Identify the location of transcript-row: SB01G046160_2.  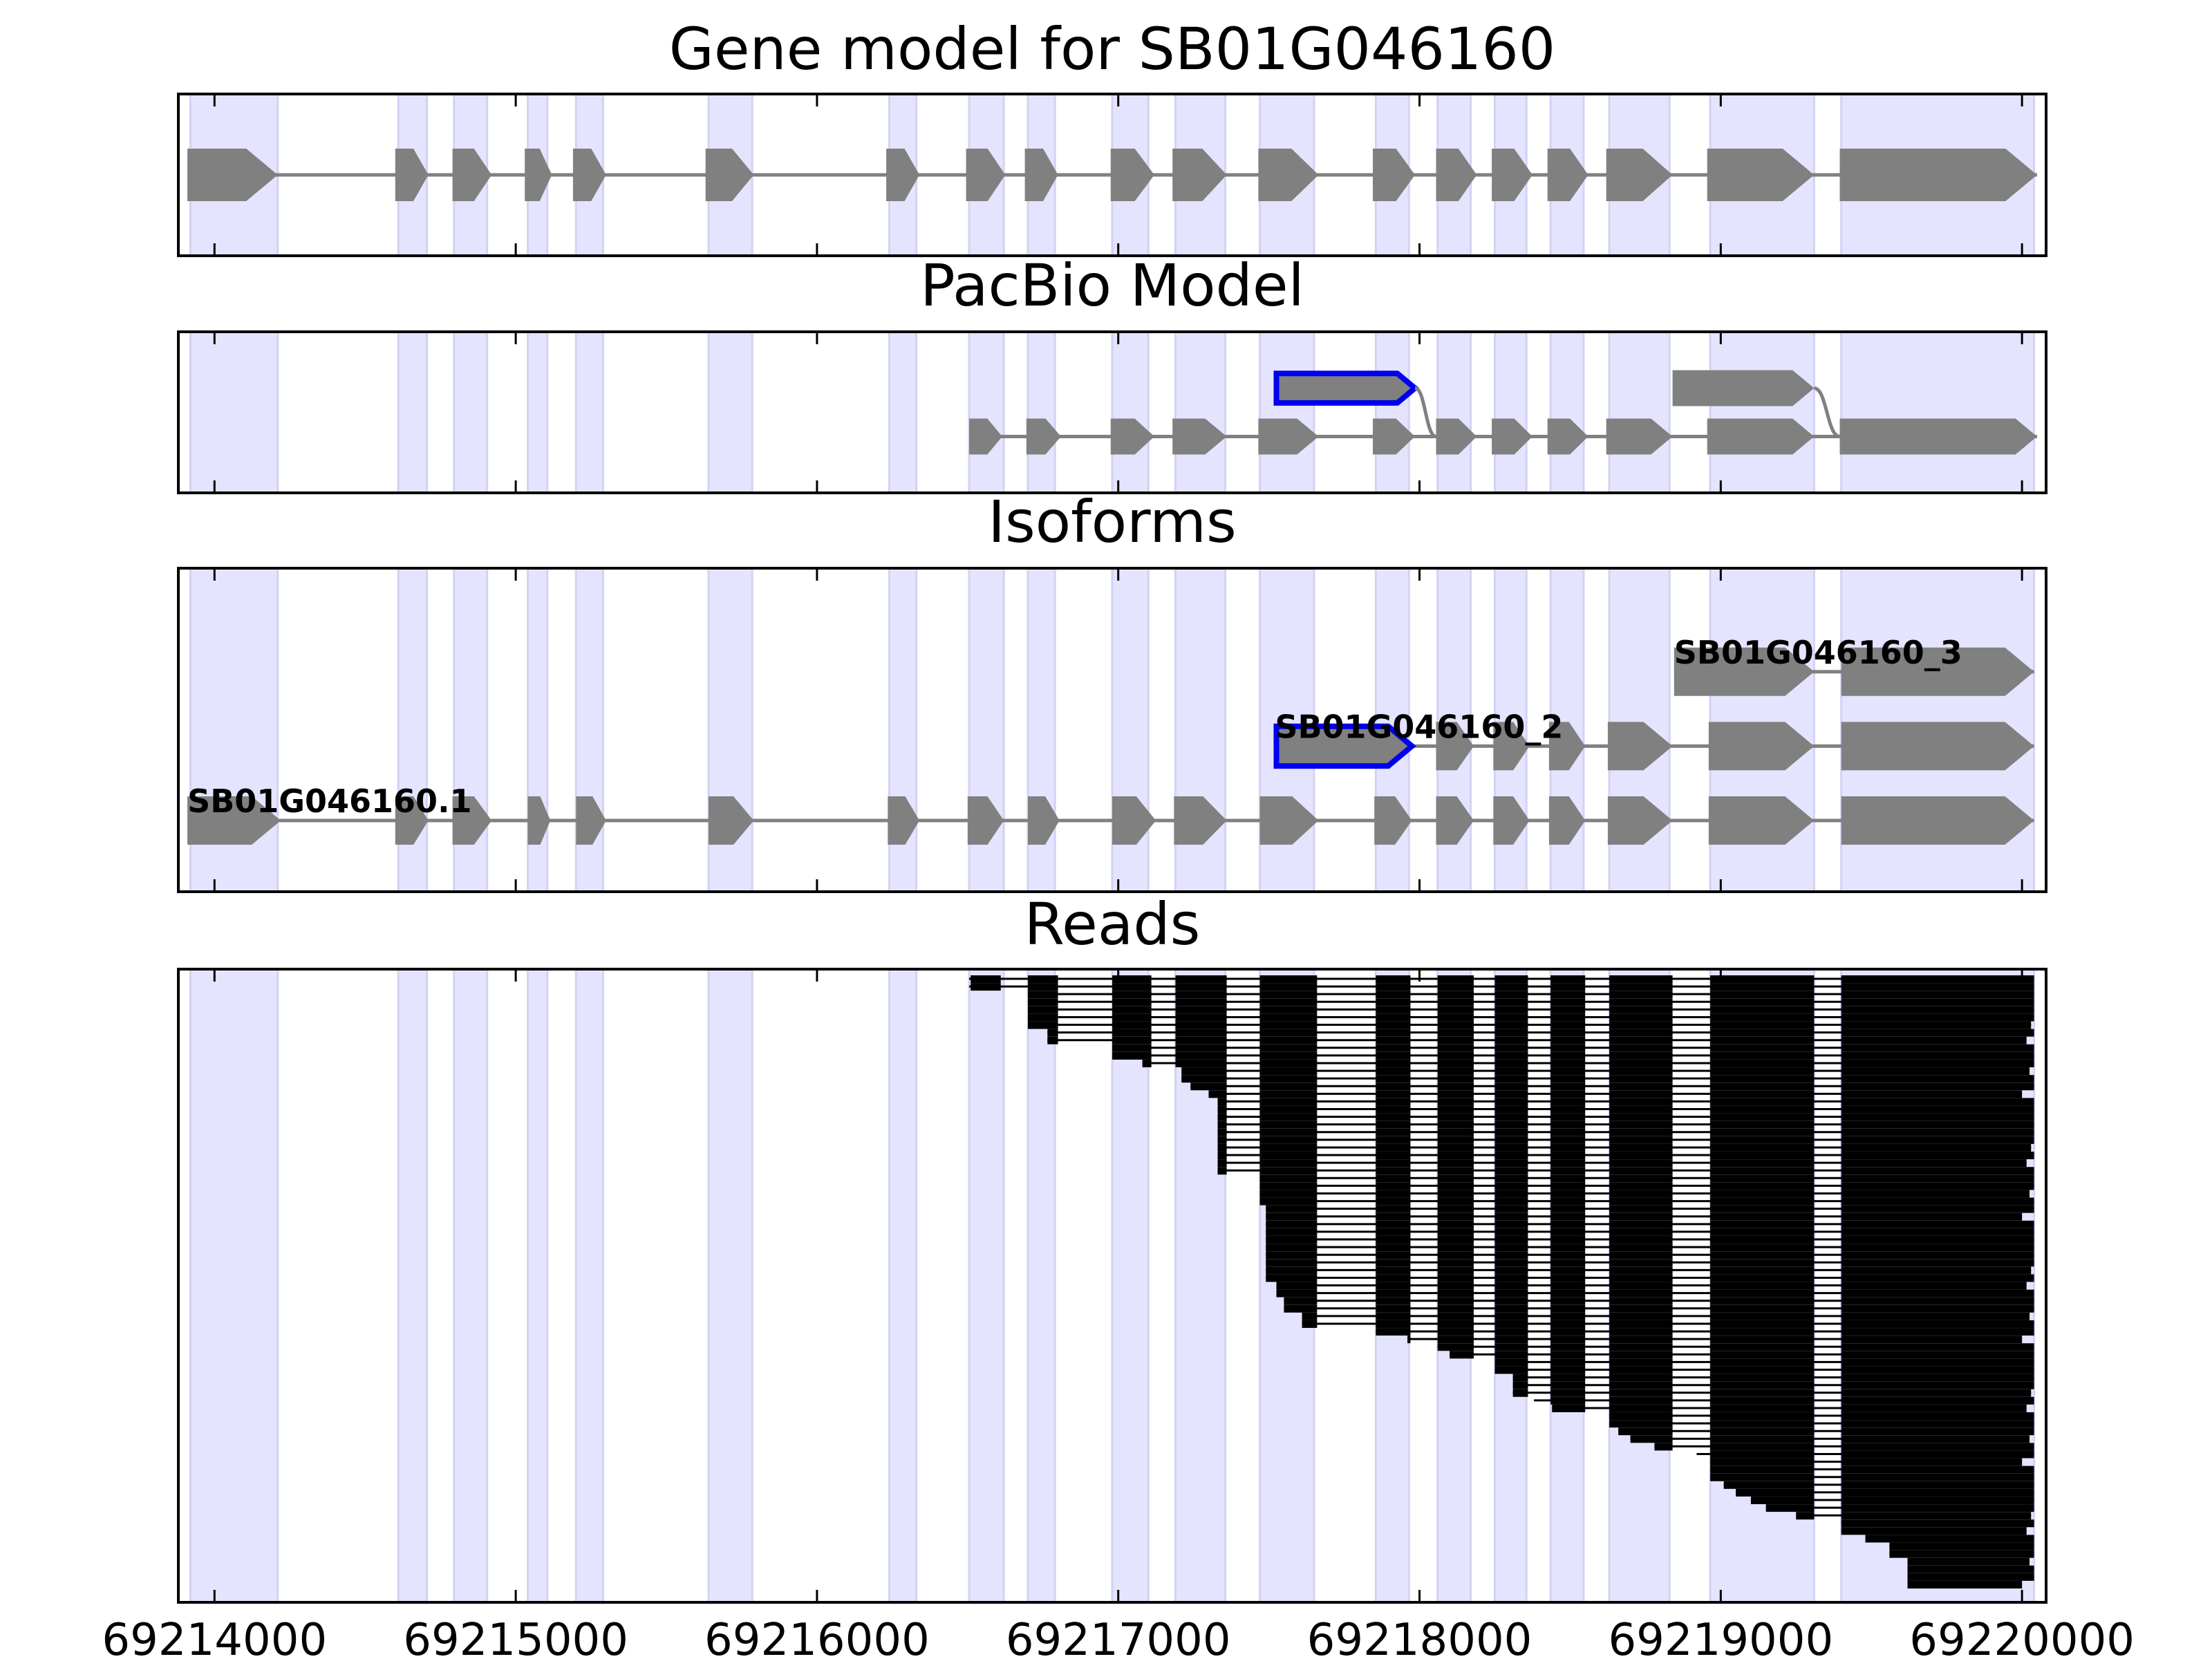
(1653, 739).